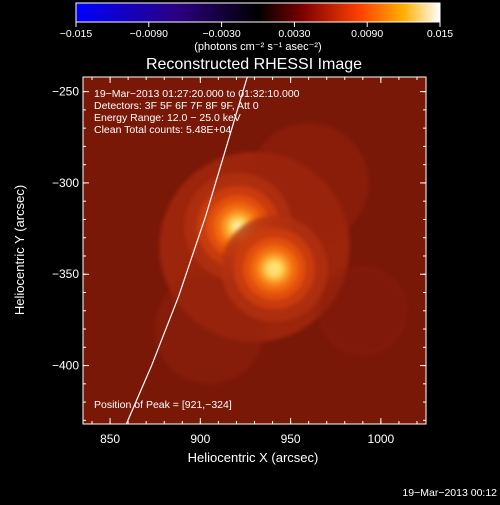 The width and height of the screenshot is (500, 505). I want to click on x-axis-label: Heliocentric X (arcsec), so click(253, 457).